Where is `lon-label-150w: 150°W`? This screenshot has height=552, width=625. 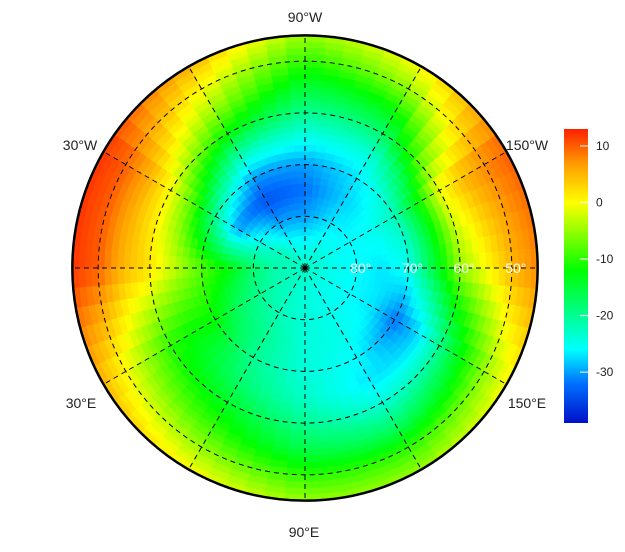
lon-label-150w: 150°W is located at coordinates (527, 145).